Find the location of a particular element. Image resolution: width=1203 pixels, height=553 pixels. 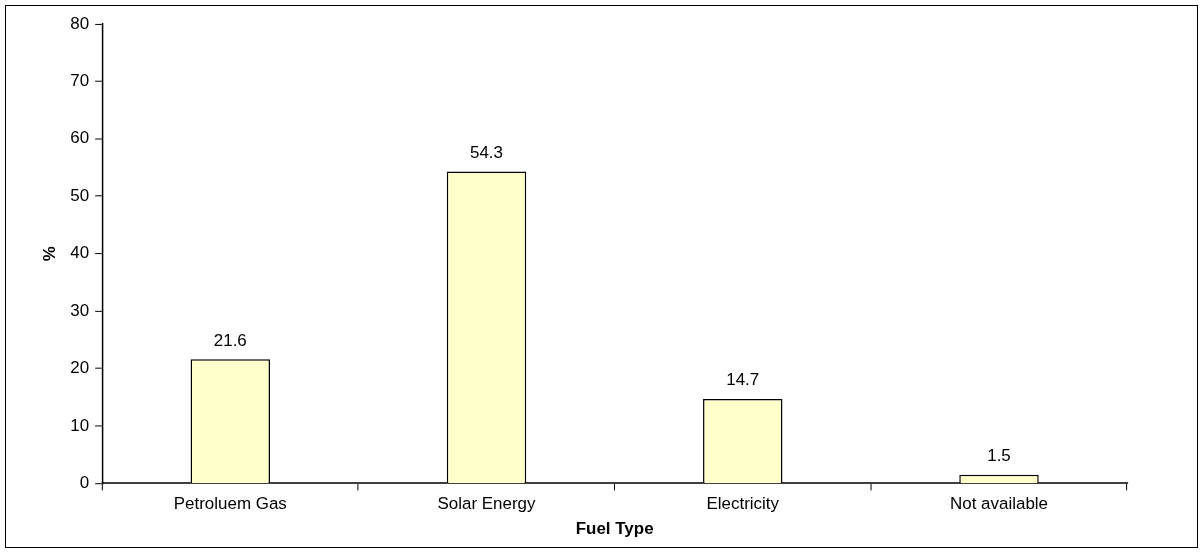

y-tick-label: 30 is located at coordinates (80, 310).